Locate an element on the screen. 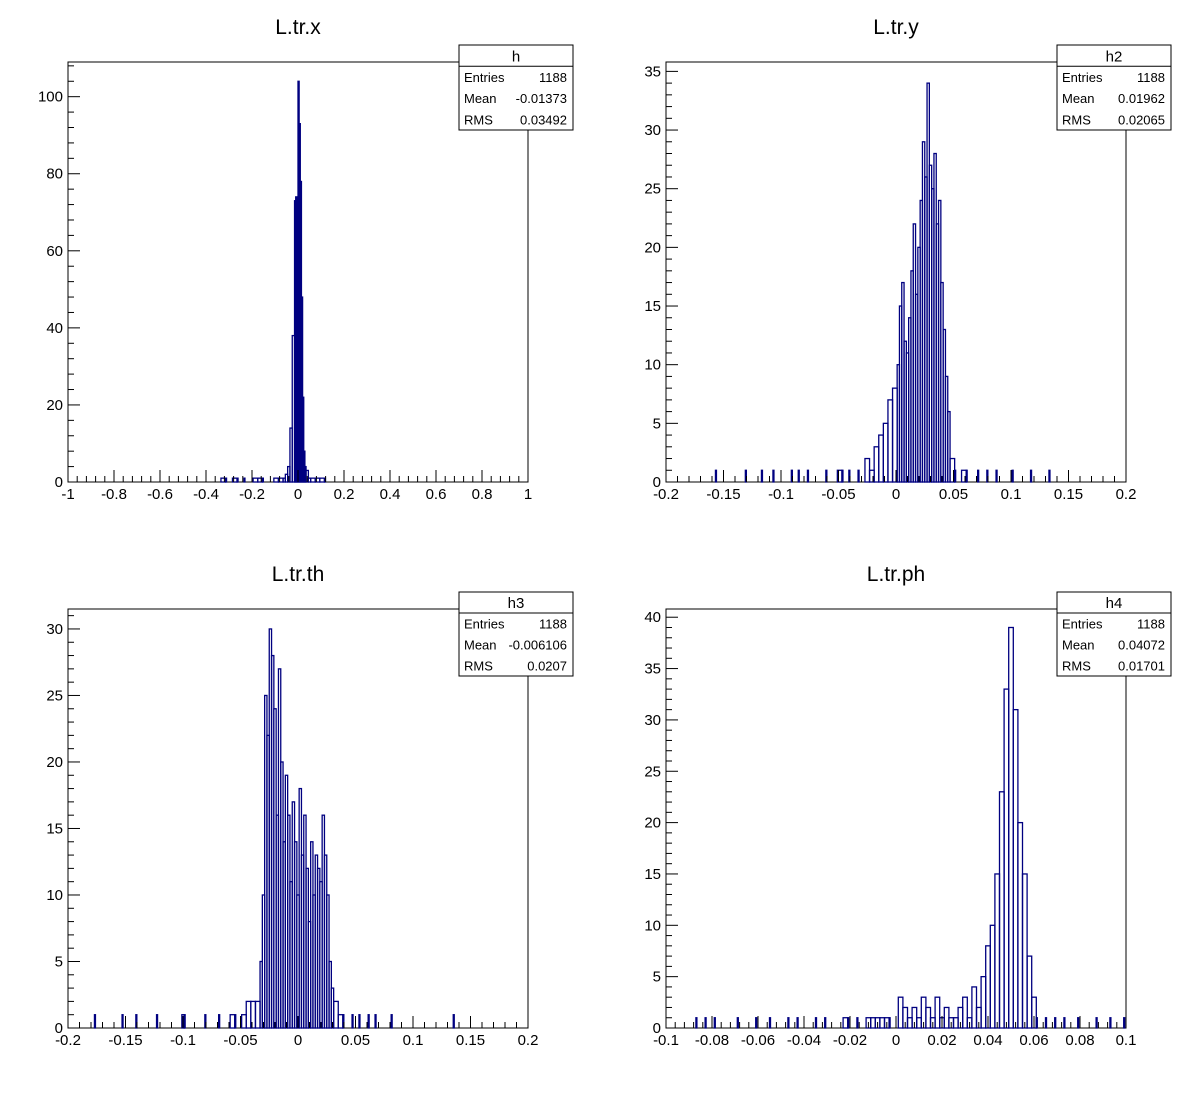 The height and width of the screenshot is (1093, 1196). y-tick-label: 35 is located at coordinates (652, 669).